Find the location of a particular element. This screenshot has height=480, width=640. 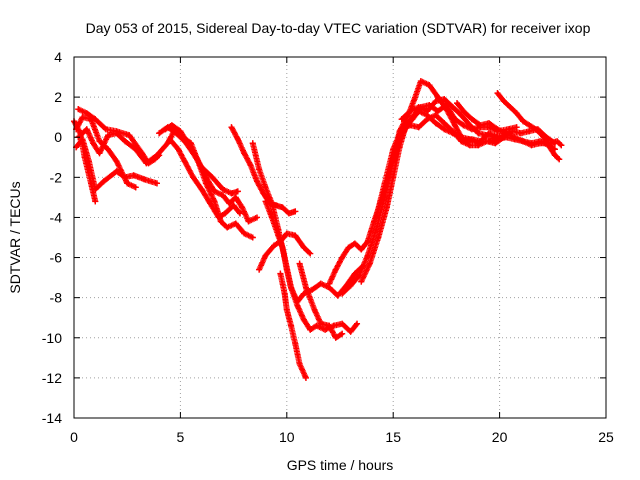

x-tick-label: 10 is located at coordinates (287, 437).